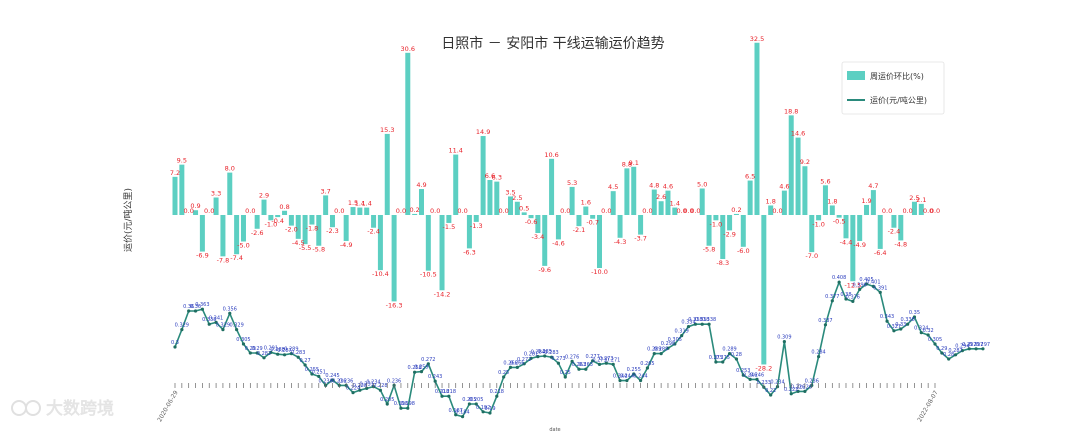  What do you see at coordinates (325, 191) in the screenshot?
I see `bar-value-label: 3.7` at bounding box center [325, 191].